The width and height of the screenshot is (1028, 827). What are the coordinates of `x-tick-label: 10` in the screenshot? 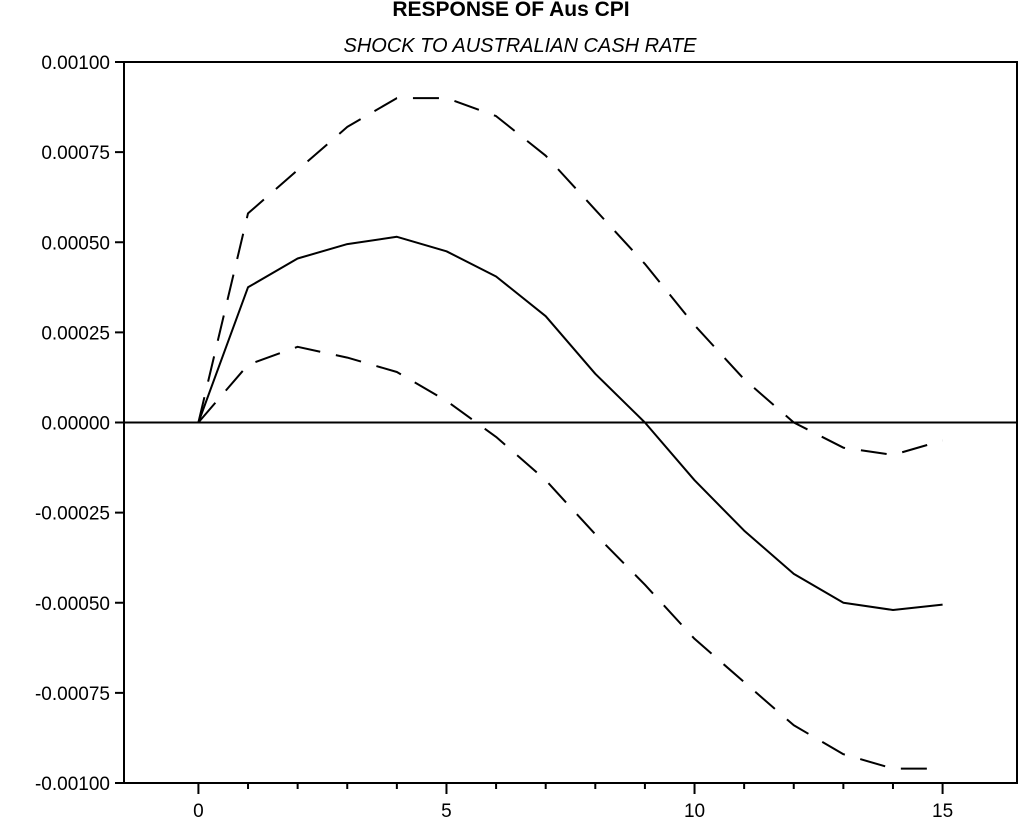 It's located at (694, 811).